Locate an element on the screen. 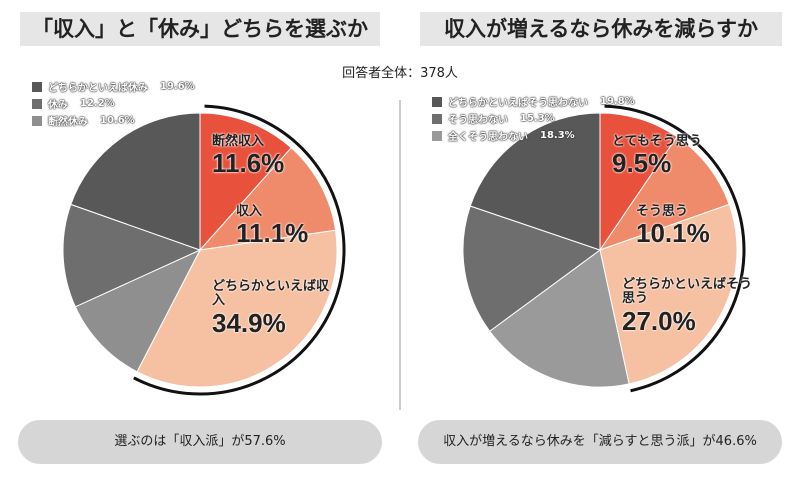  legend-label: そう思わない is located at coordinates (478, 120).